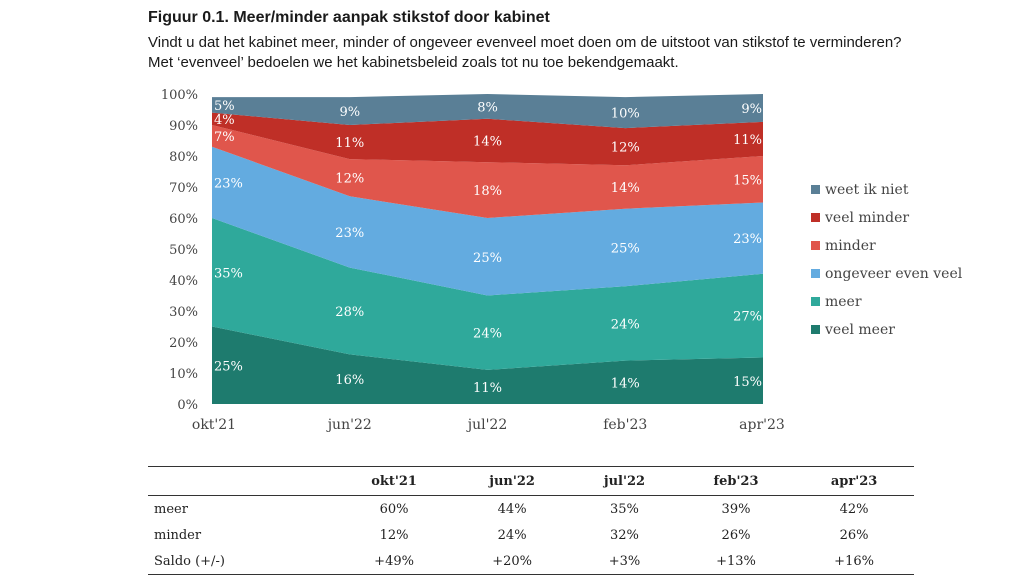  What do you see at coordinates (762, 425) in the screenshot?
I see `x-tick-label: apr'23` at bounding box center [762, 425].